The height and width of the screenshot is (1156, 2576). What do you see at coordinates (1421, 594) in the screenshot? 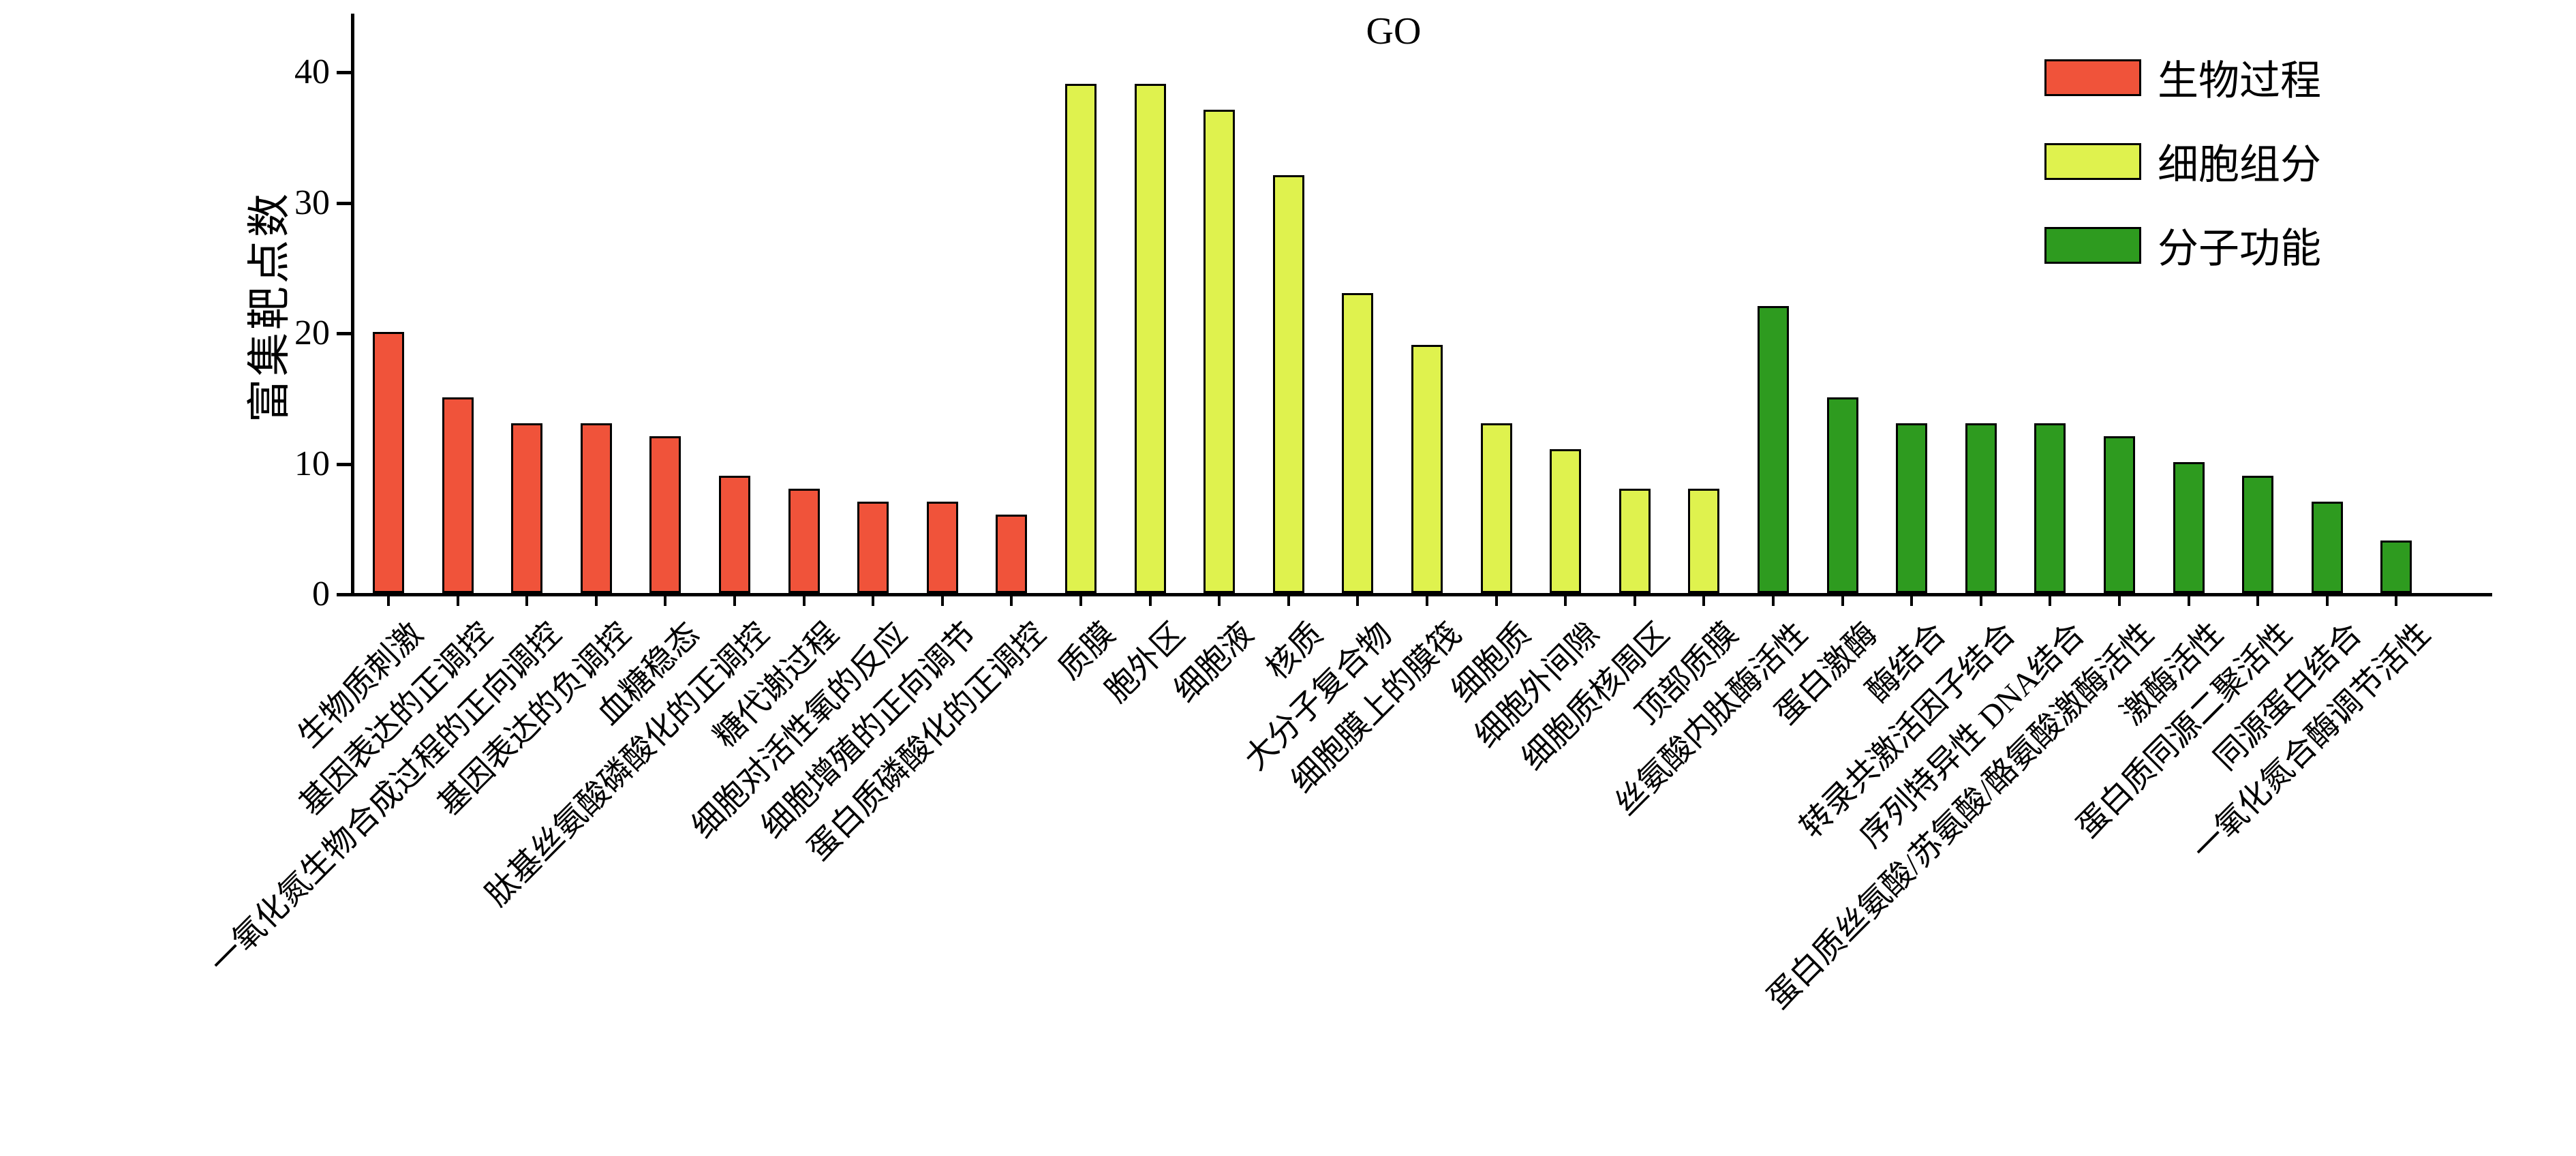
I see `x-axis-line` at bounding box center [1421, 594].